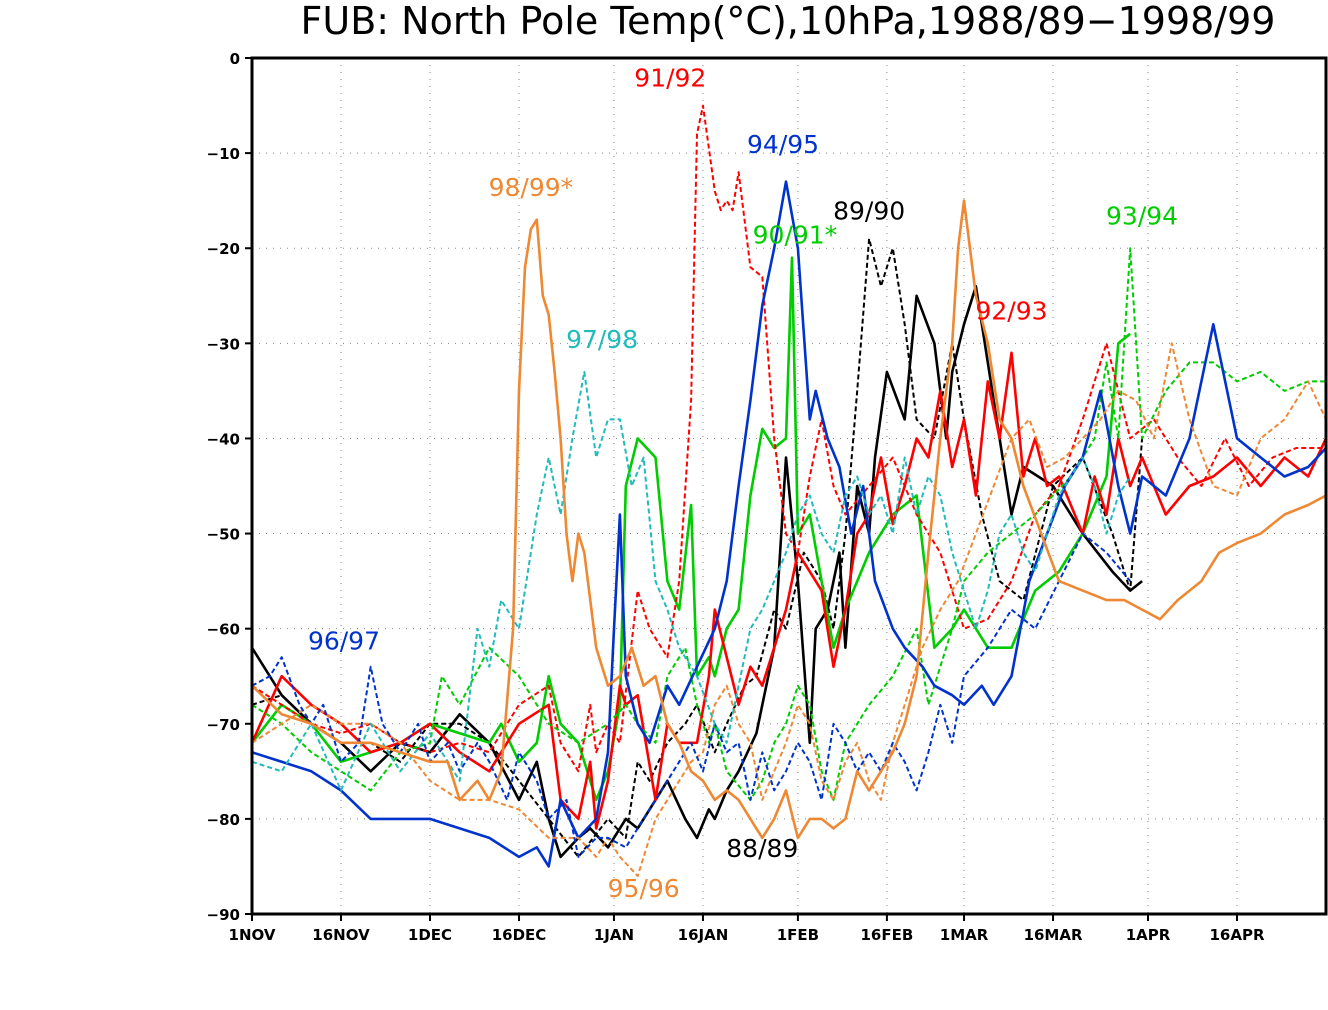  Describe the element at coordinates (795, 234) in the screenshot. I see `series-label: 90/91*` at that location.